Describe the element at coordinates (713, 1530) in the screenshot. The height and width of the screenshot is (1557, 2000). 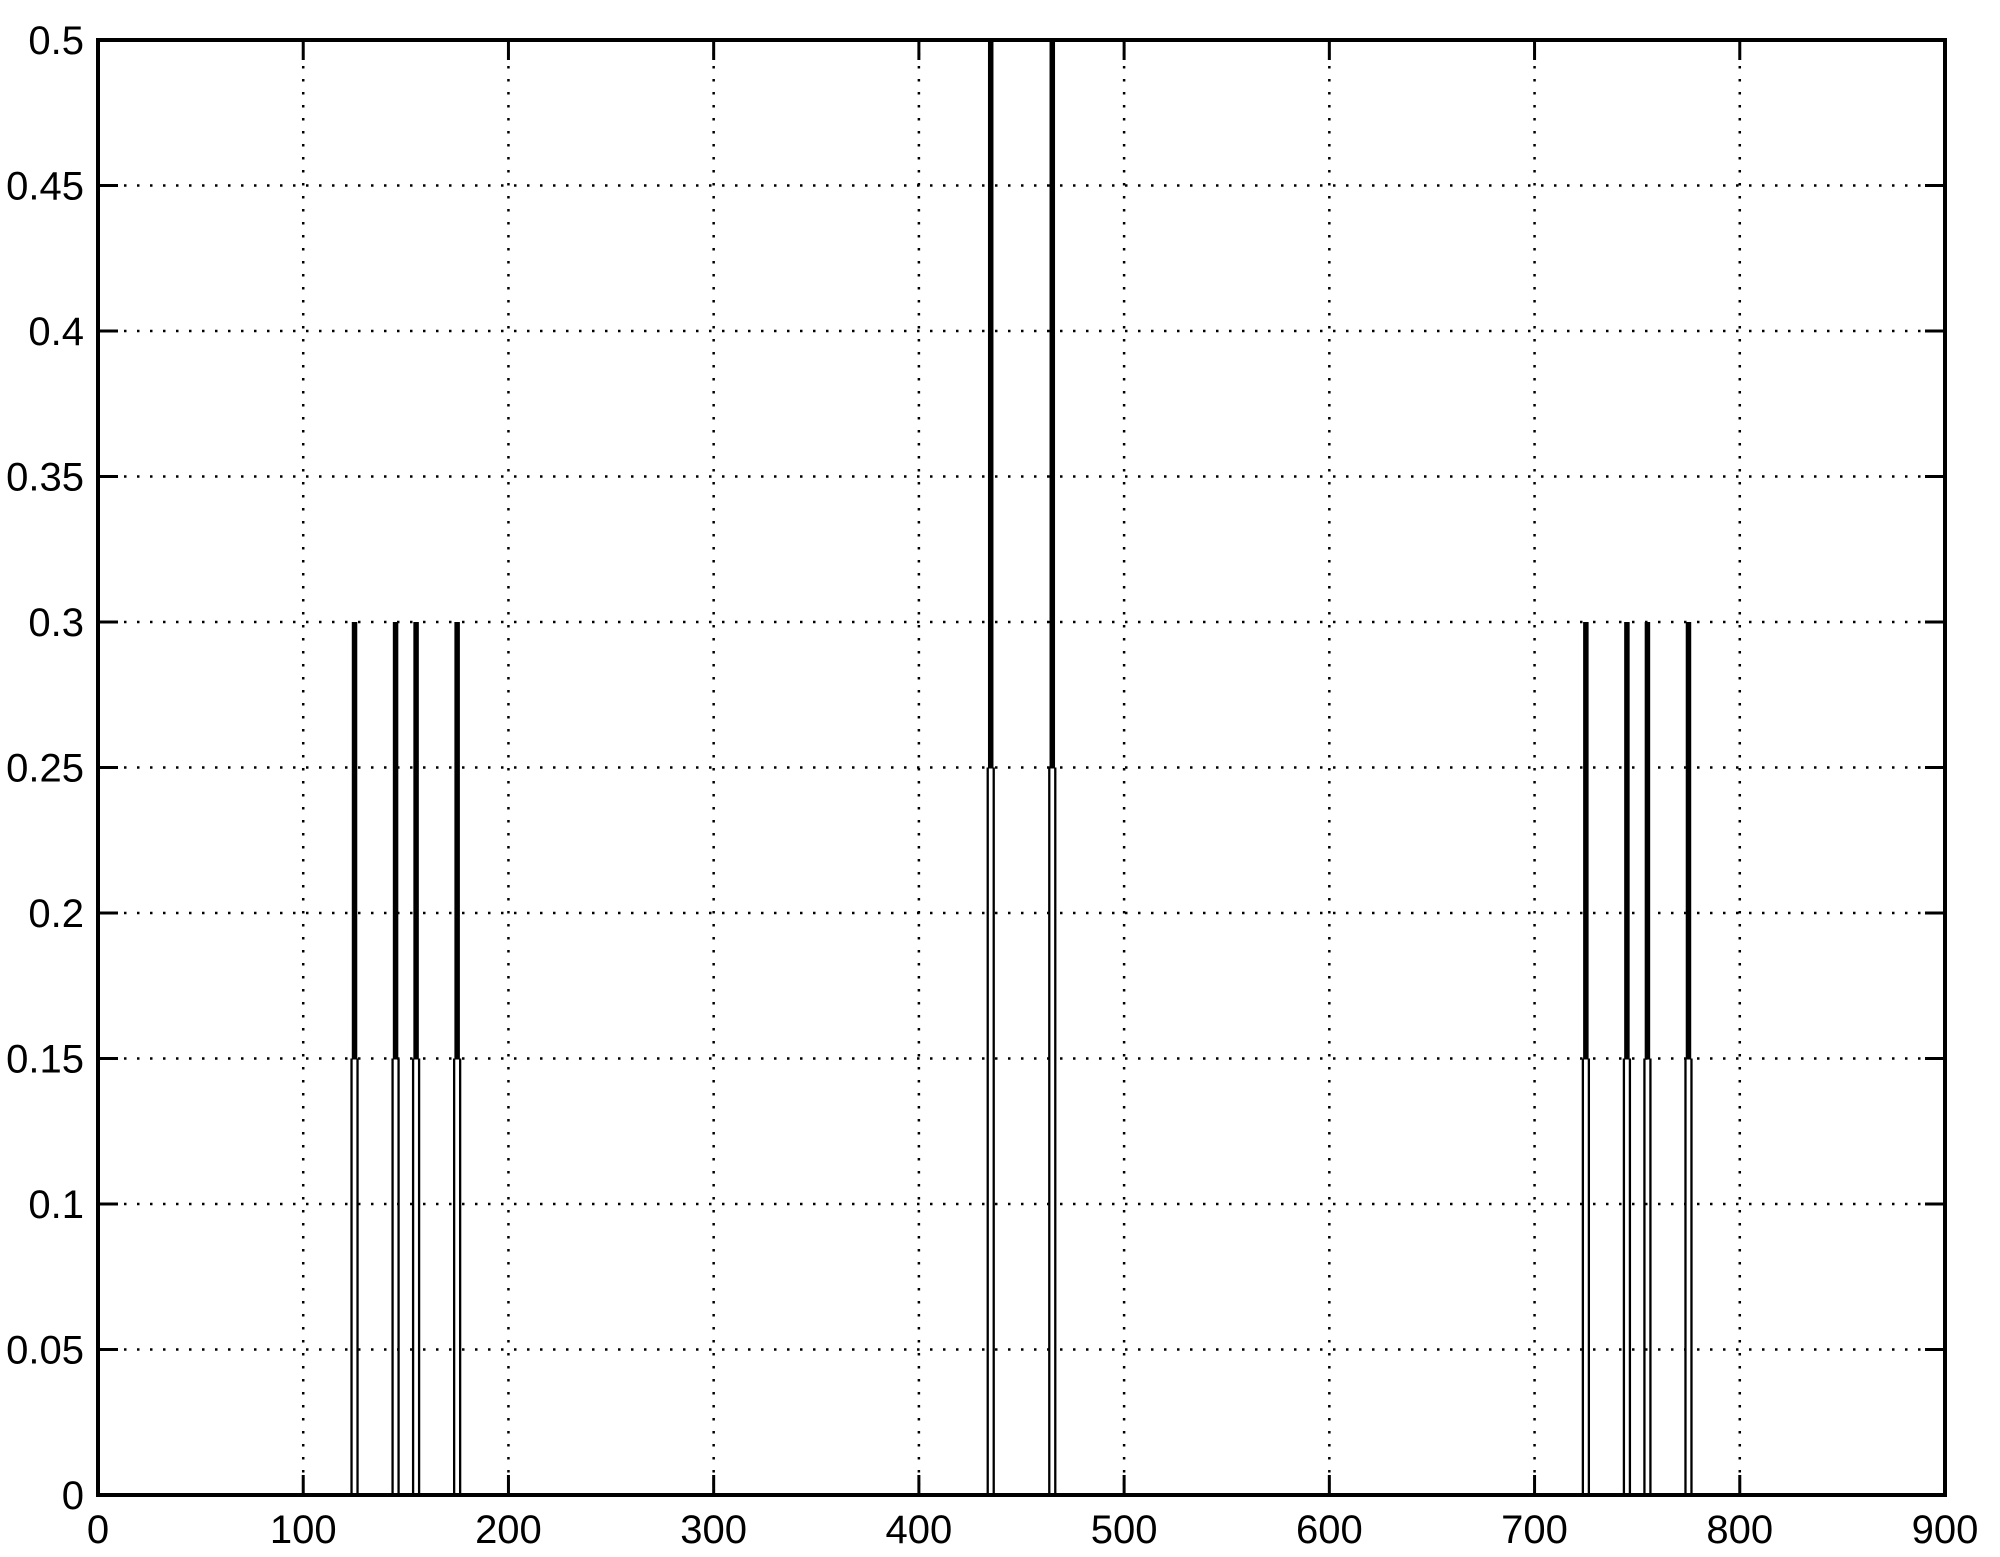
I see `x-tick-label: 300` at that location.